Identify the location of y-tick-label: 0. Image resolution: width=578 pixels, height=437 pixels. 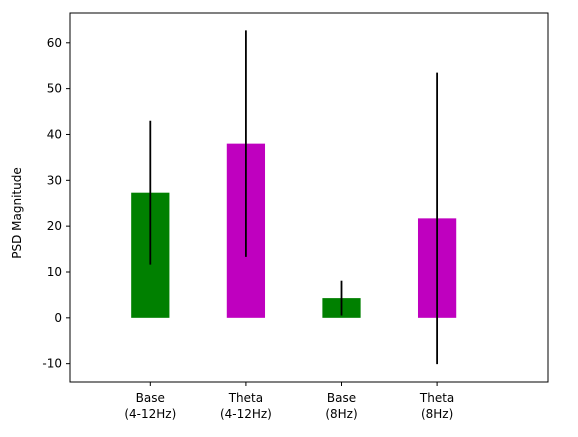
(58, 318).